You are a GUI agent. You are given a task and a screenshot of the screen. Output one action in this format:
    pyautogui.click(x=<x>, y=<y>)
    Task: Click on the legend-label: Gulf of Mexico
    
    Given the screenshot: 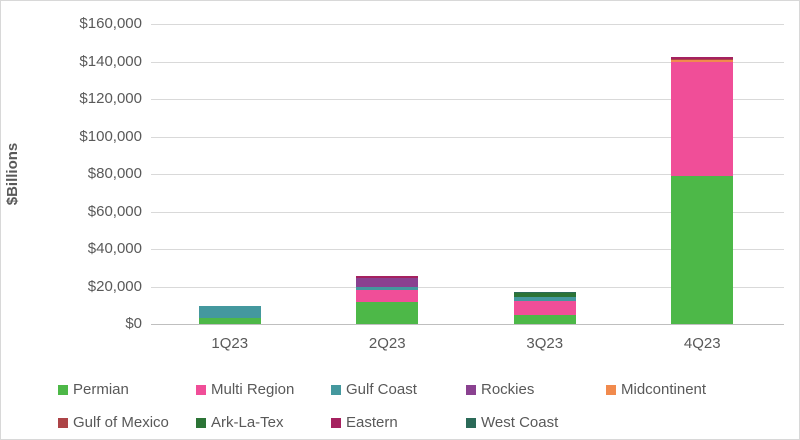 What is the action you would take?
    pyautogui.click(x=121, y=422)
    